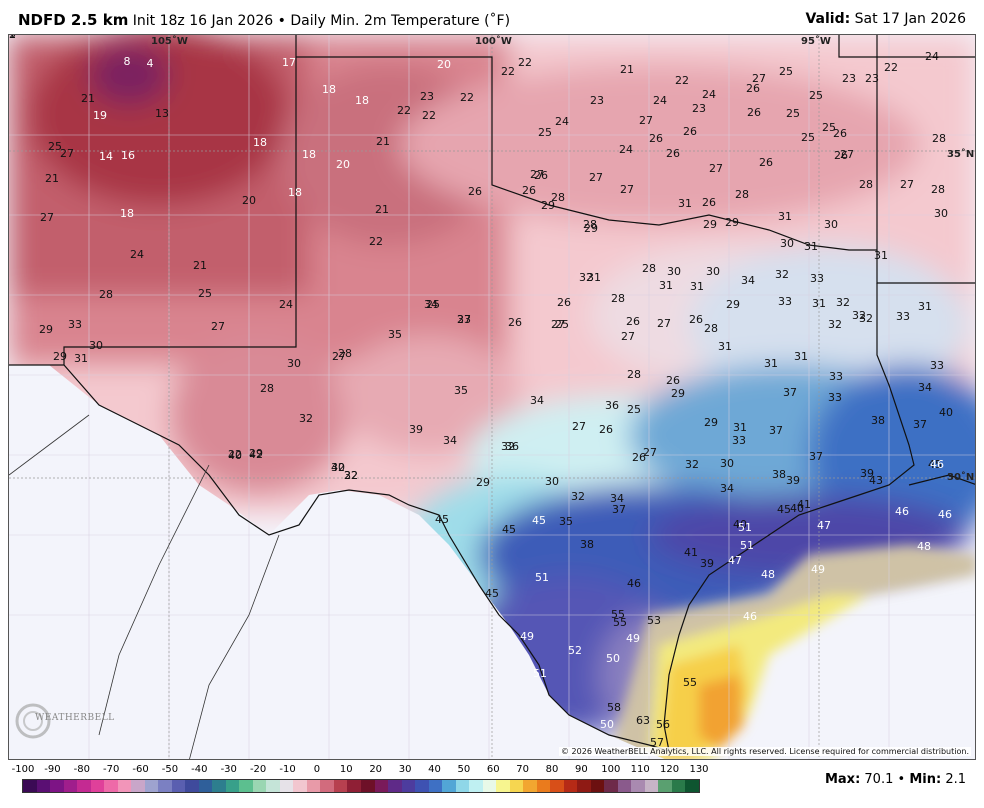 The width and height of the screenshot is (984, 808). I want to click on temp-label: 17, so click(289, 62).